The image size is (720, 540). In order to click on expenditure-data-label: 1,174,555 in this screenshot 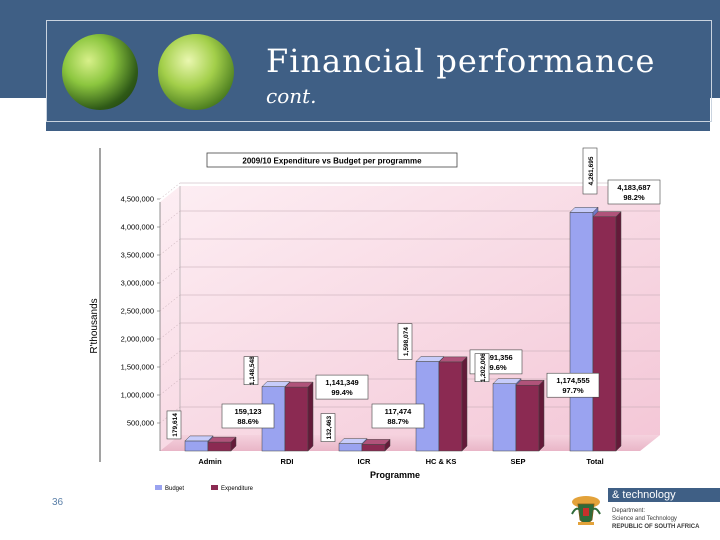, I will do `click(572, 380)`.